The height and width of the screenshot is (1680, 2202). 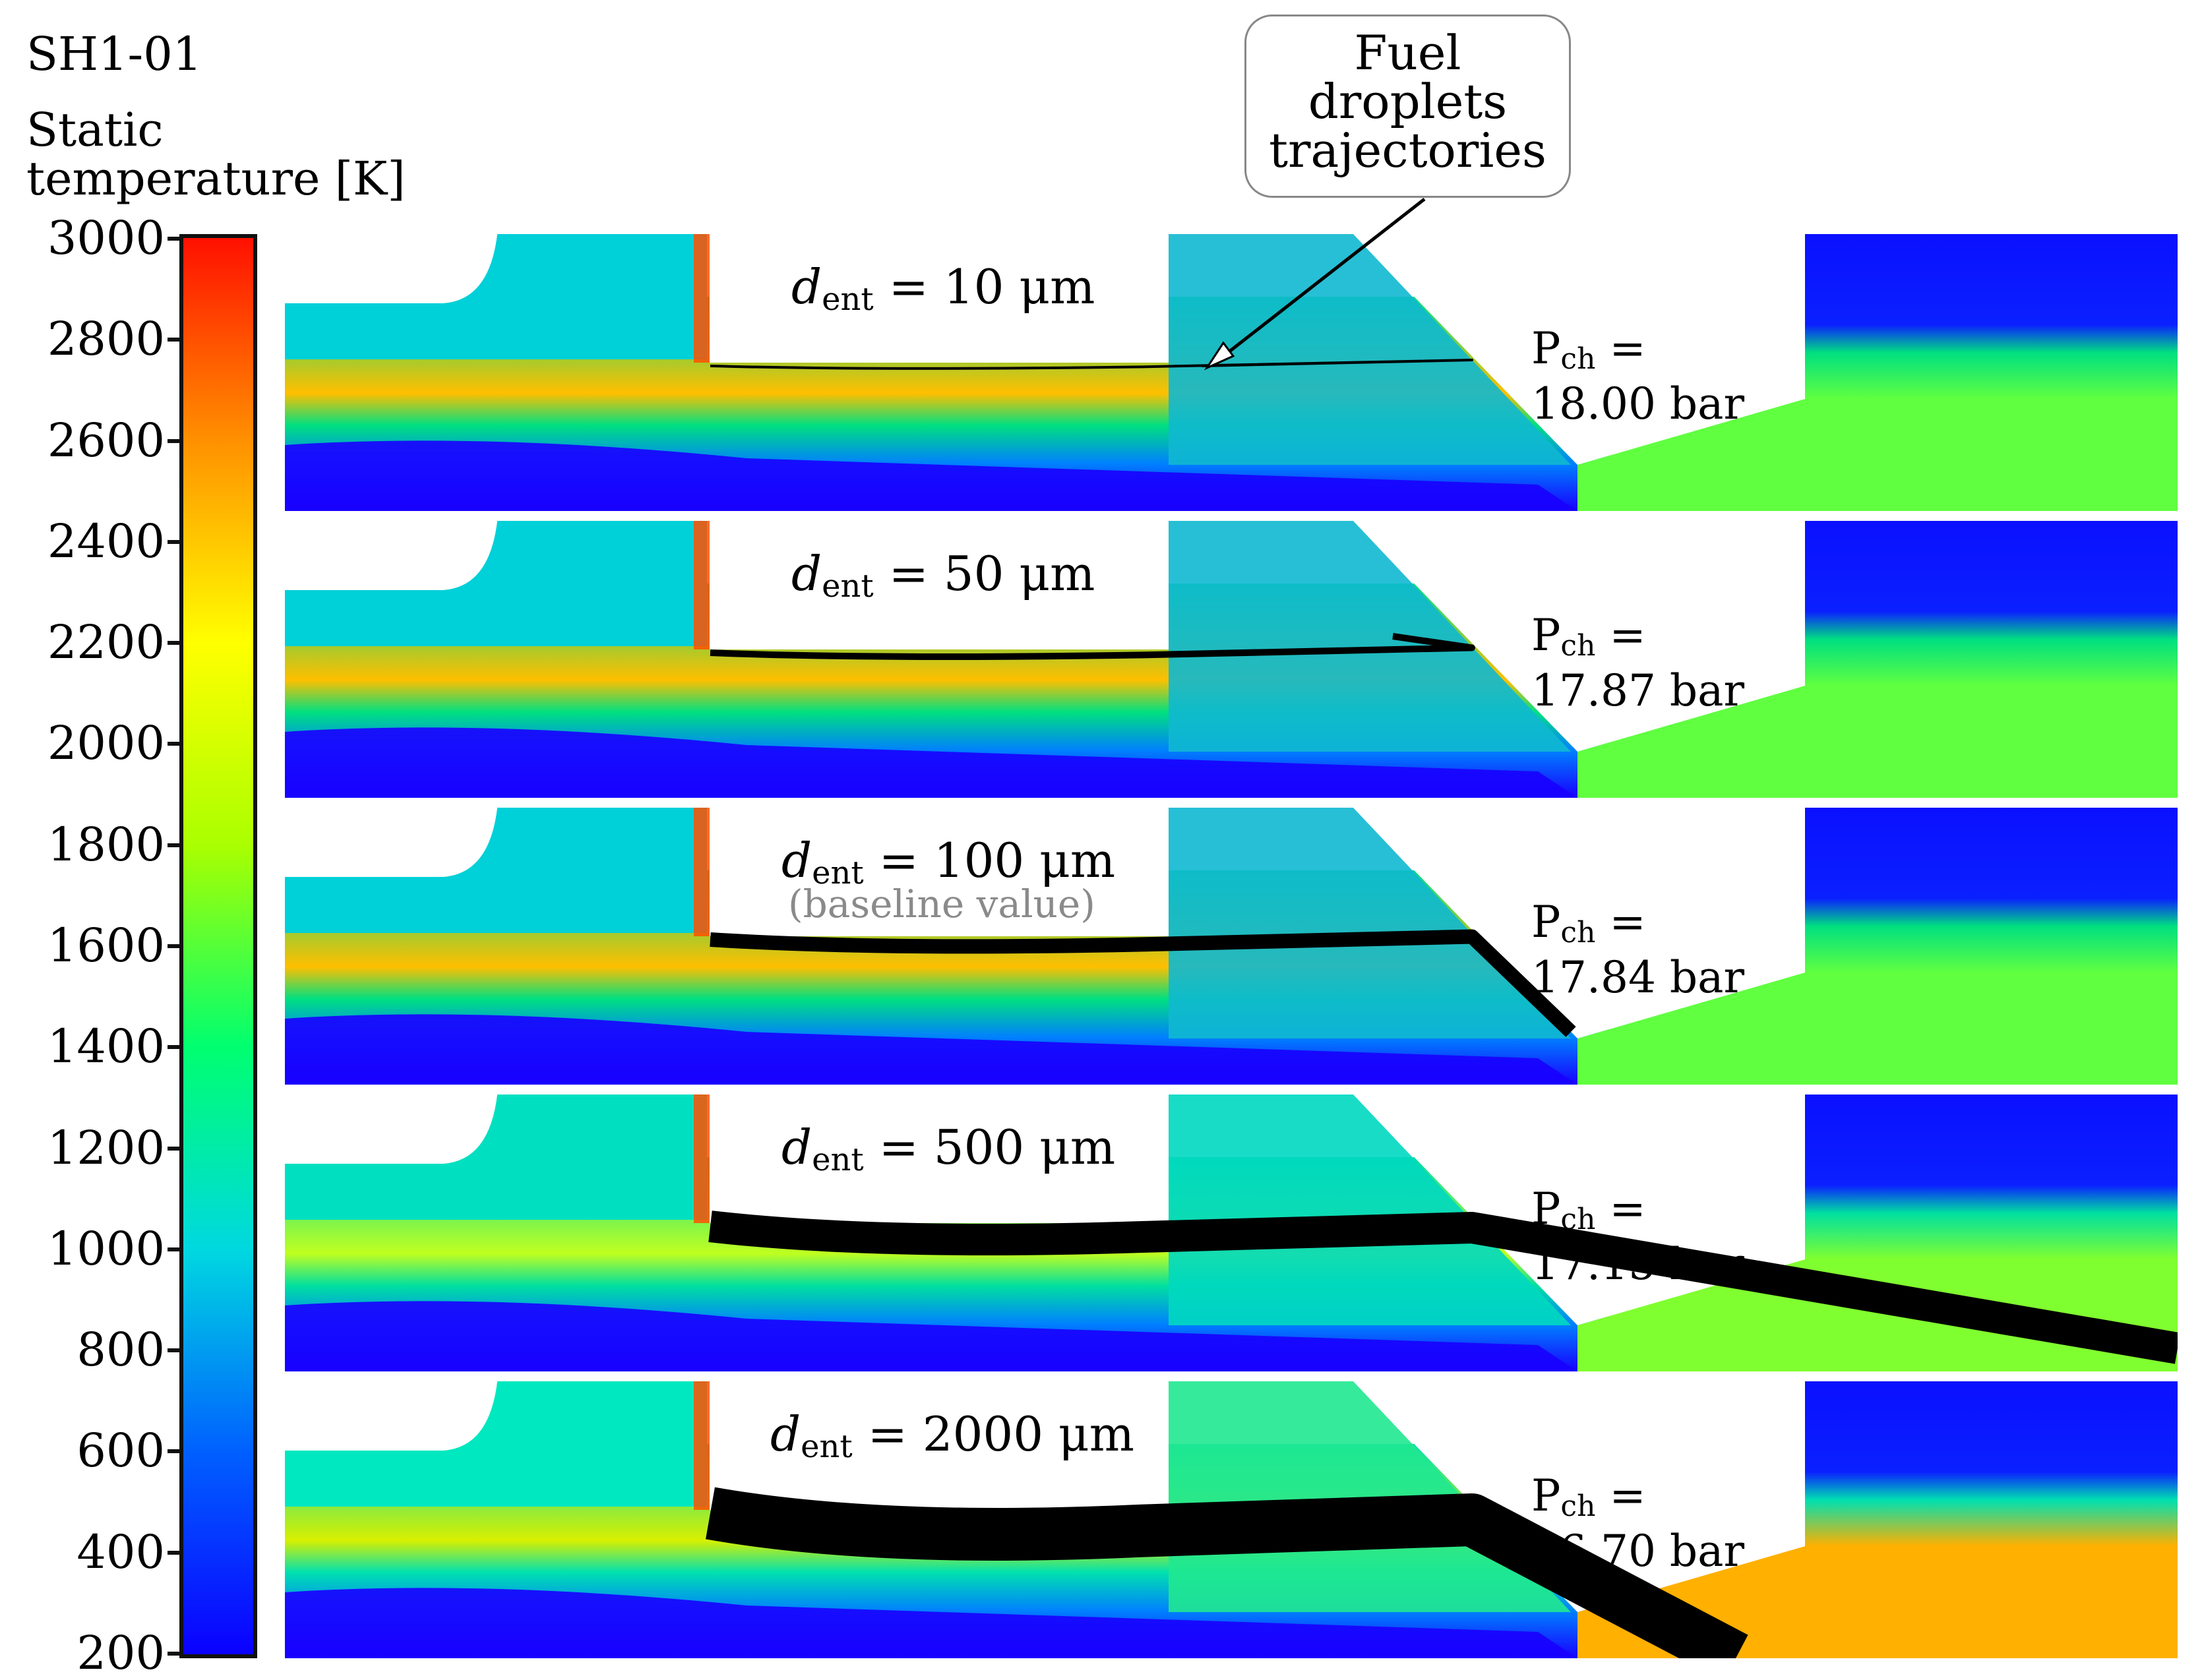 I want to click on colorbar-tick-label: 600, so click(x=120, y=1451).